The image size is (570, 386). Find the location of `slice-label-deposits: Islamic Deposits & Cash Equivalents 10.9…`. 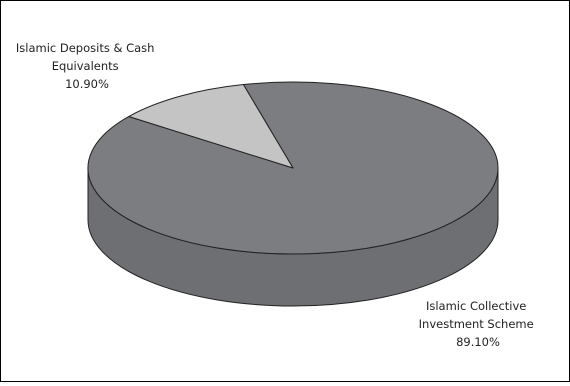

slice-label-deposits: Islamic Deposits & Cash Equivalents 10.9… is located at coordinates (87, 66).